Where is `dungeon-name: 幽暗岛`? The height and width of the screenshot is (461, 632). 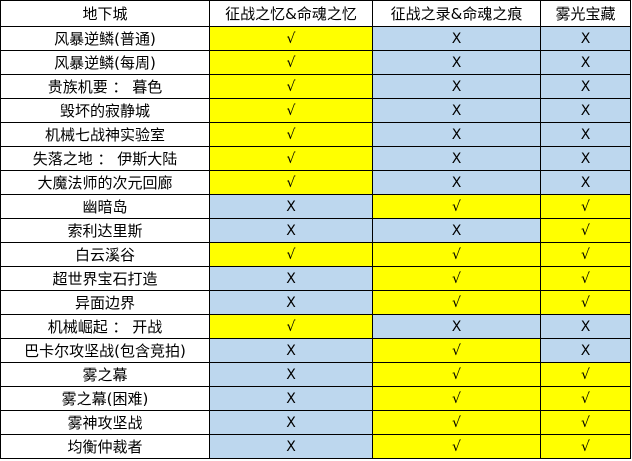 dungeon-name: 幽暗岛 is located at coordinates (105, 206).